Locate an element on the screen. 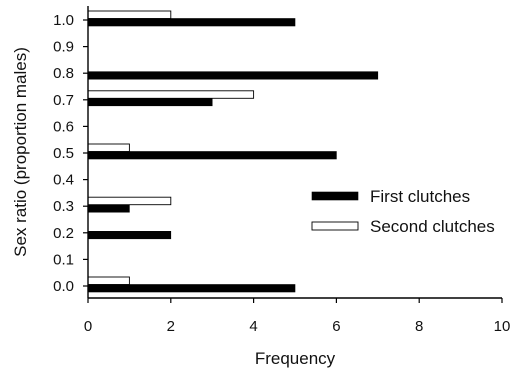  bar-first-0.0 is located at coordinates (191, 288).